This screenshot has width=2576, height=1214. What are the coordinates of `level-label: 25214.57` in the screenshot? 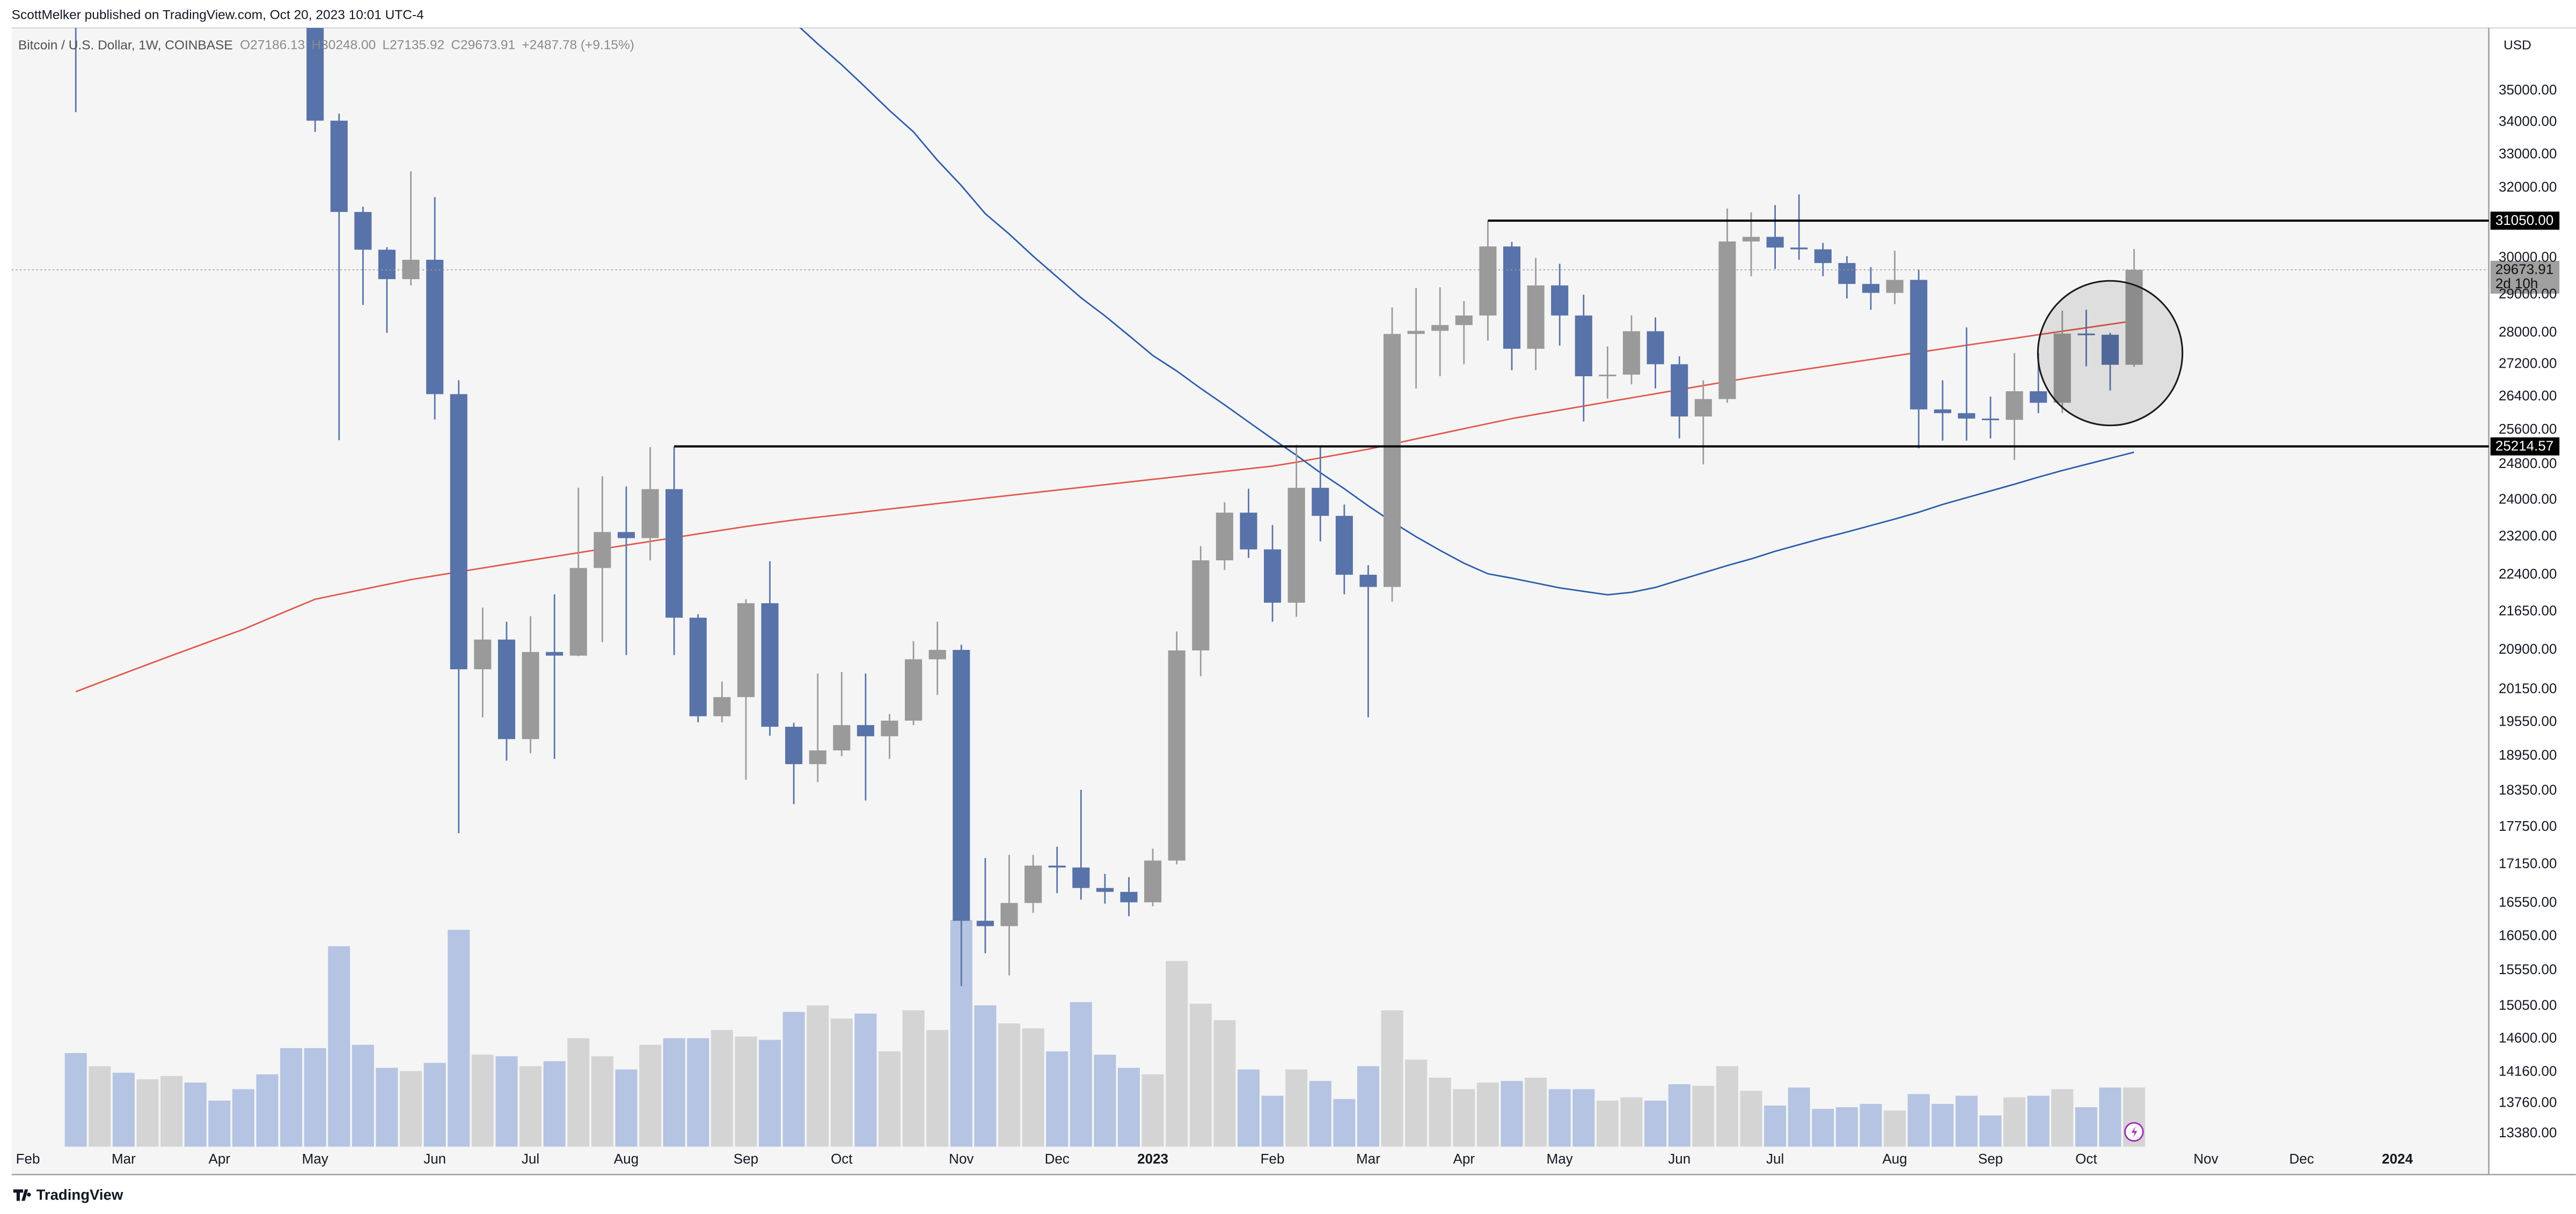 It's located at (2524, 446).